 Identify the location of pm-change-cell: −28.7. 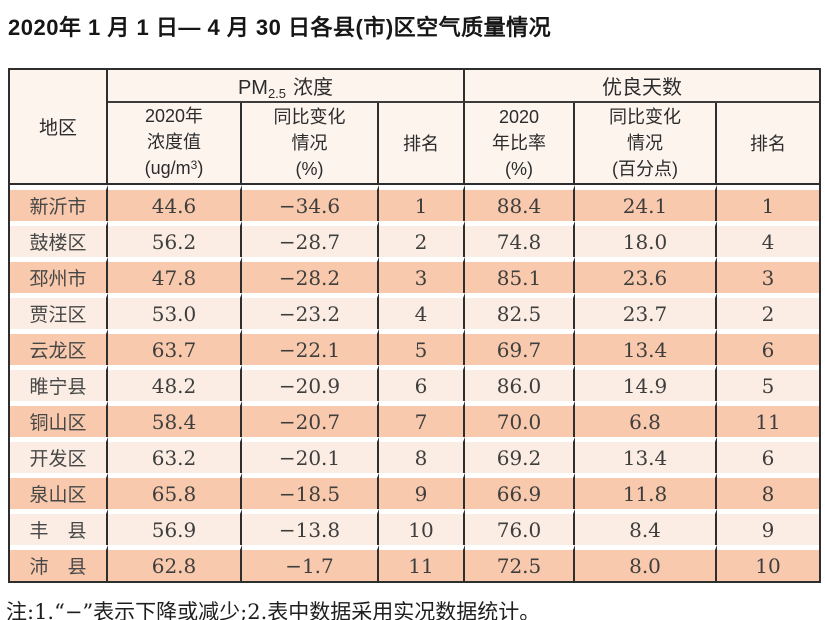
(310, 239).